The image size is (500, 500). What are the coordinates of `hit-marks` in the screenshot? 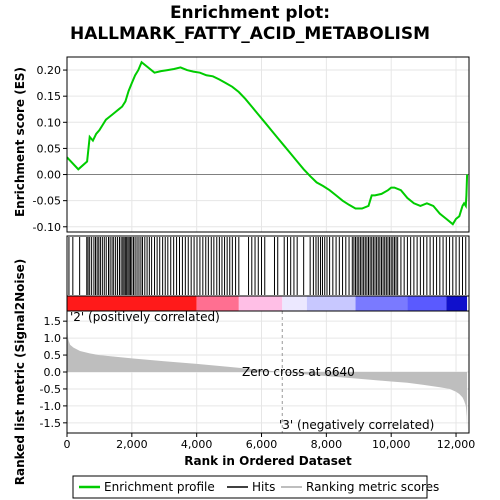 It's located at (267, 266).